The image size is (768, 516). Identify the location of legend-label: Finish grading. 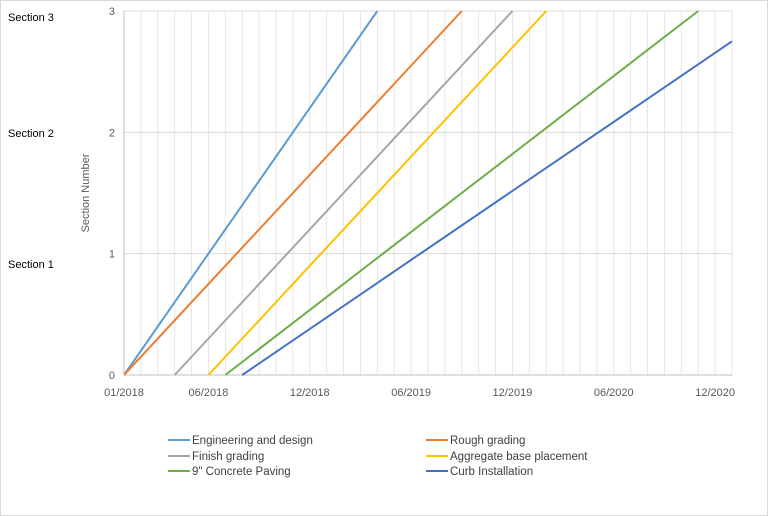
(228, 457).